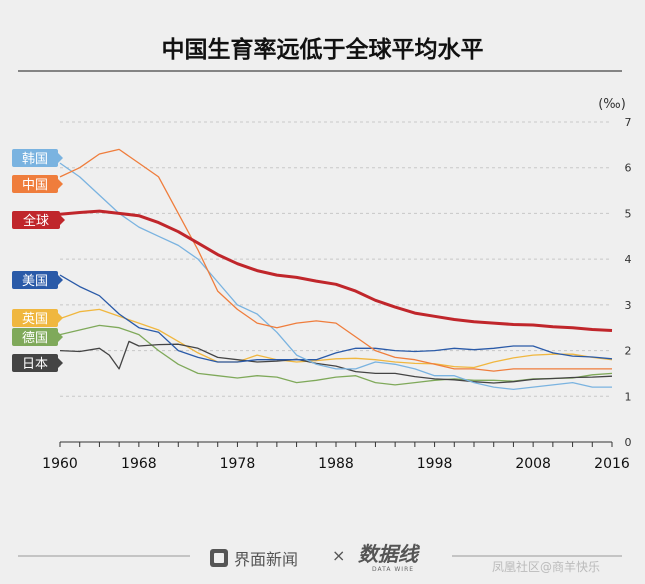  I want to click on legend-label-全球: 全球, so click(36, 221).